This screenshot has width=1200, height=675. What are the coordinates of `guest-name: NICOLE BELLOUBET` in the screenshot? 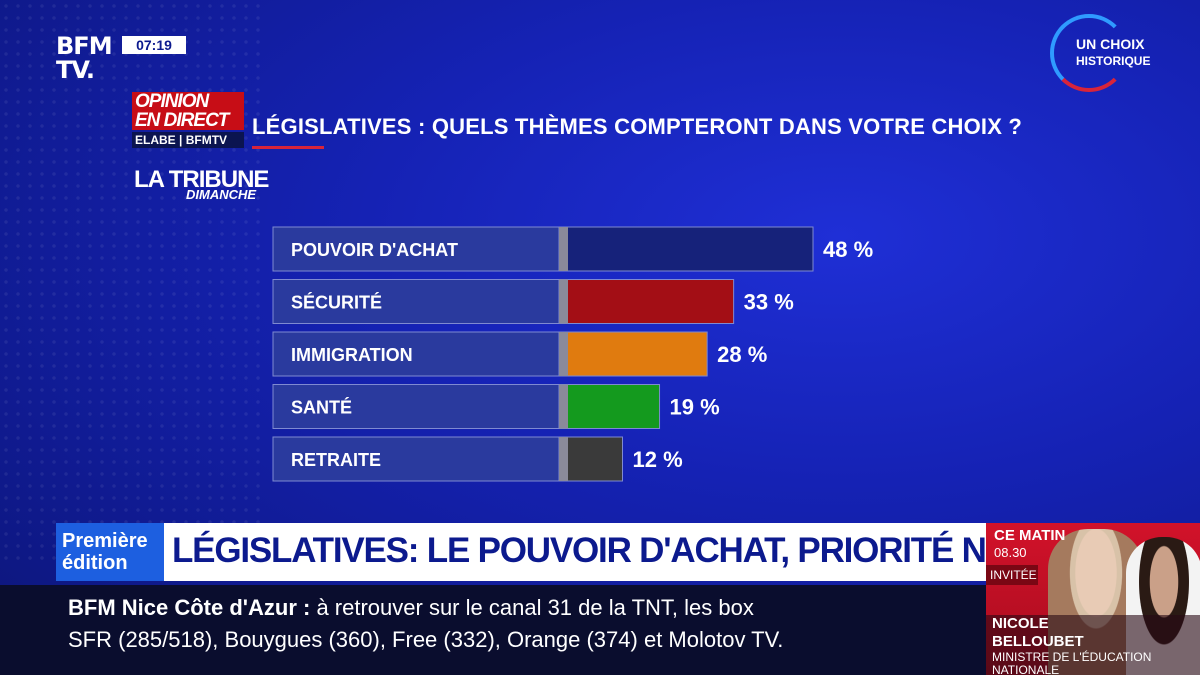 It's located at (1093, 633).